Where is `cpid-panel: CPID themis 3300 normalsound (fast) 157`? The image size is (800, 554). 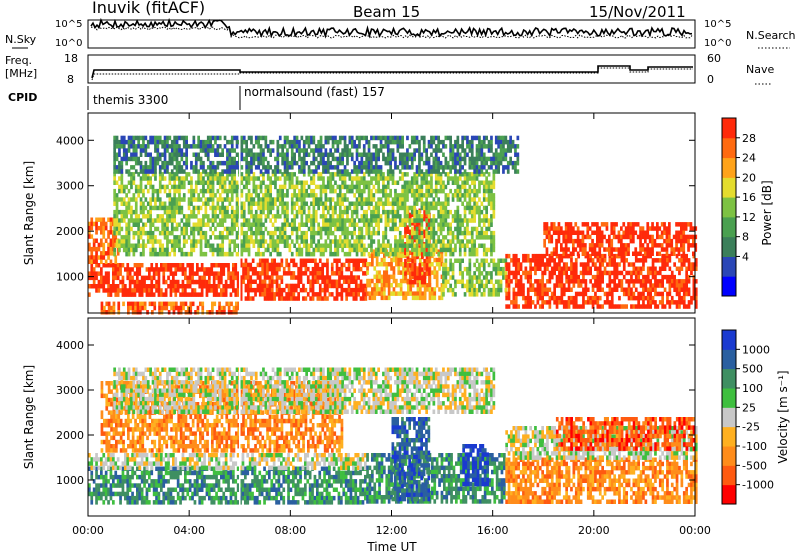 cpid-panel: CPID themis 3300 normalsound (fast) 157 is located at coordinates (196, 97).